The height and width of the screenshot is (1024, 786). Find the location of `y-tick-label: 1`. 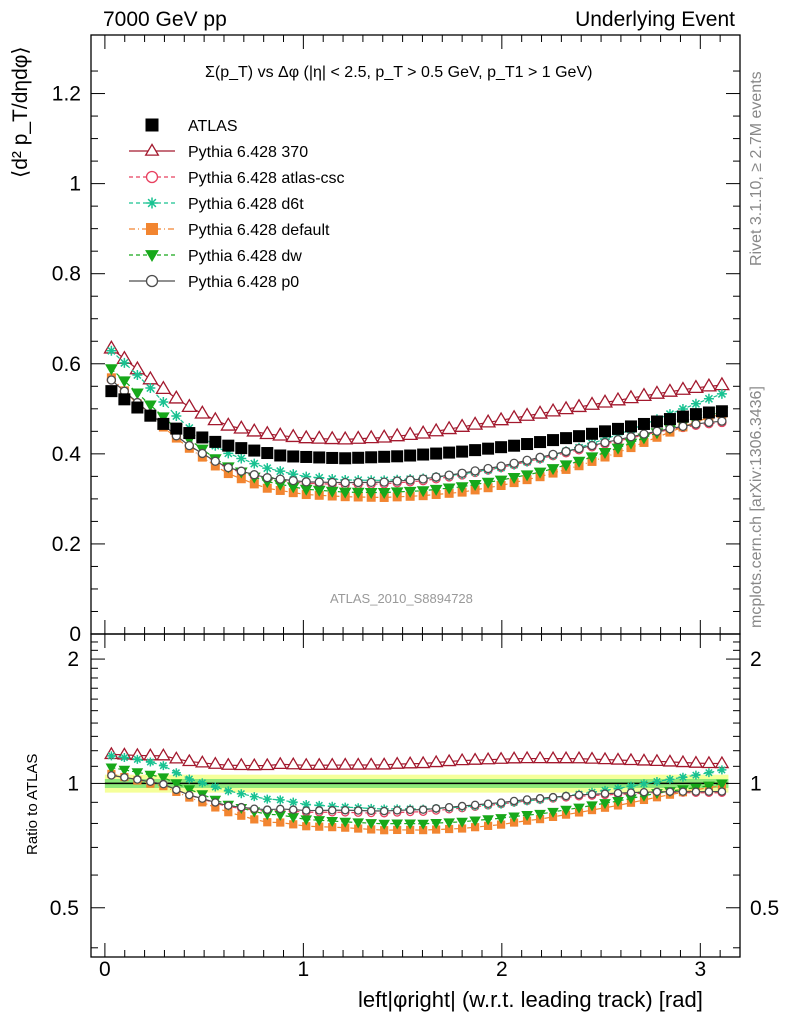

y-tick-label: 1 is located at coordinates (75, 184).